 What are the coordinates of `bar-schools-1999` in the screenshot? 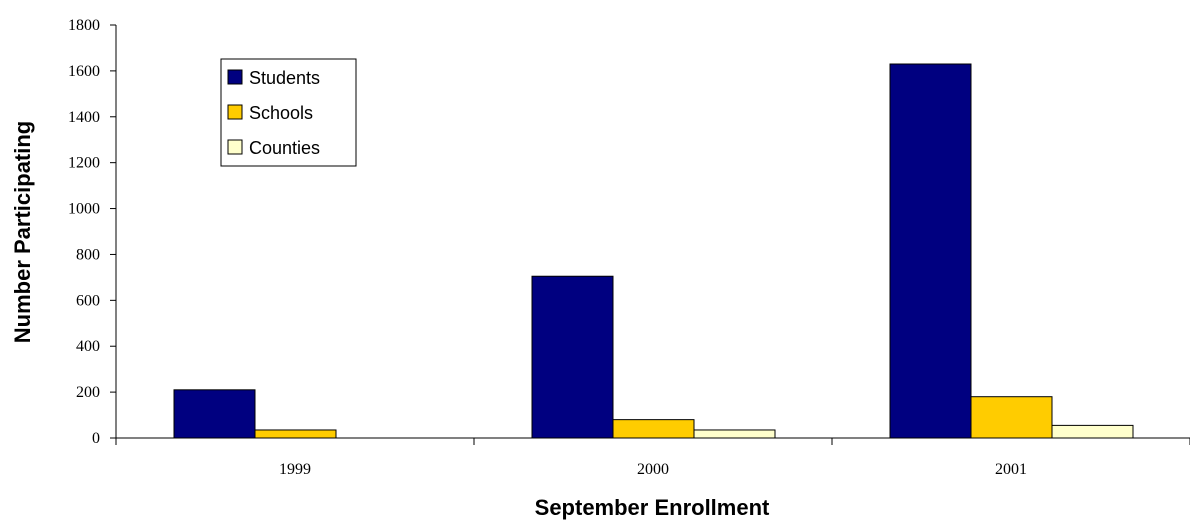 It's located at (295, 434).